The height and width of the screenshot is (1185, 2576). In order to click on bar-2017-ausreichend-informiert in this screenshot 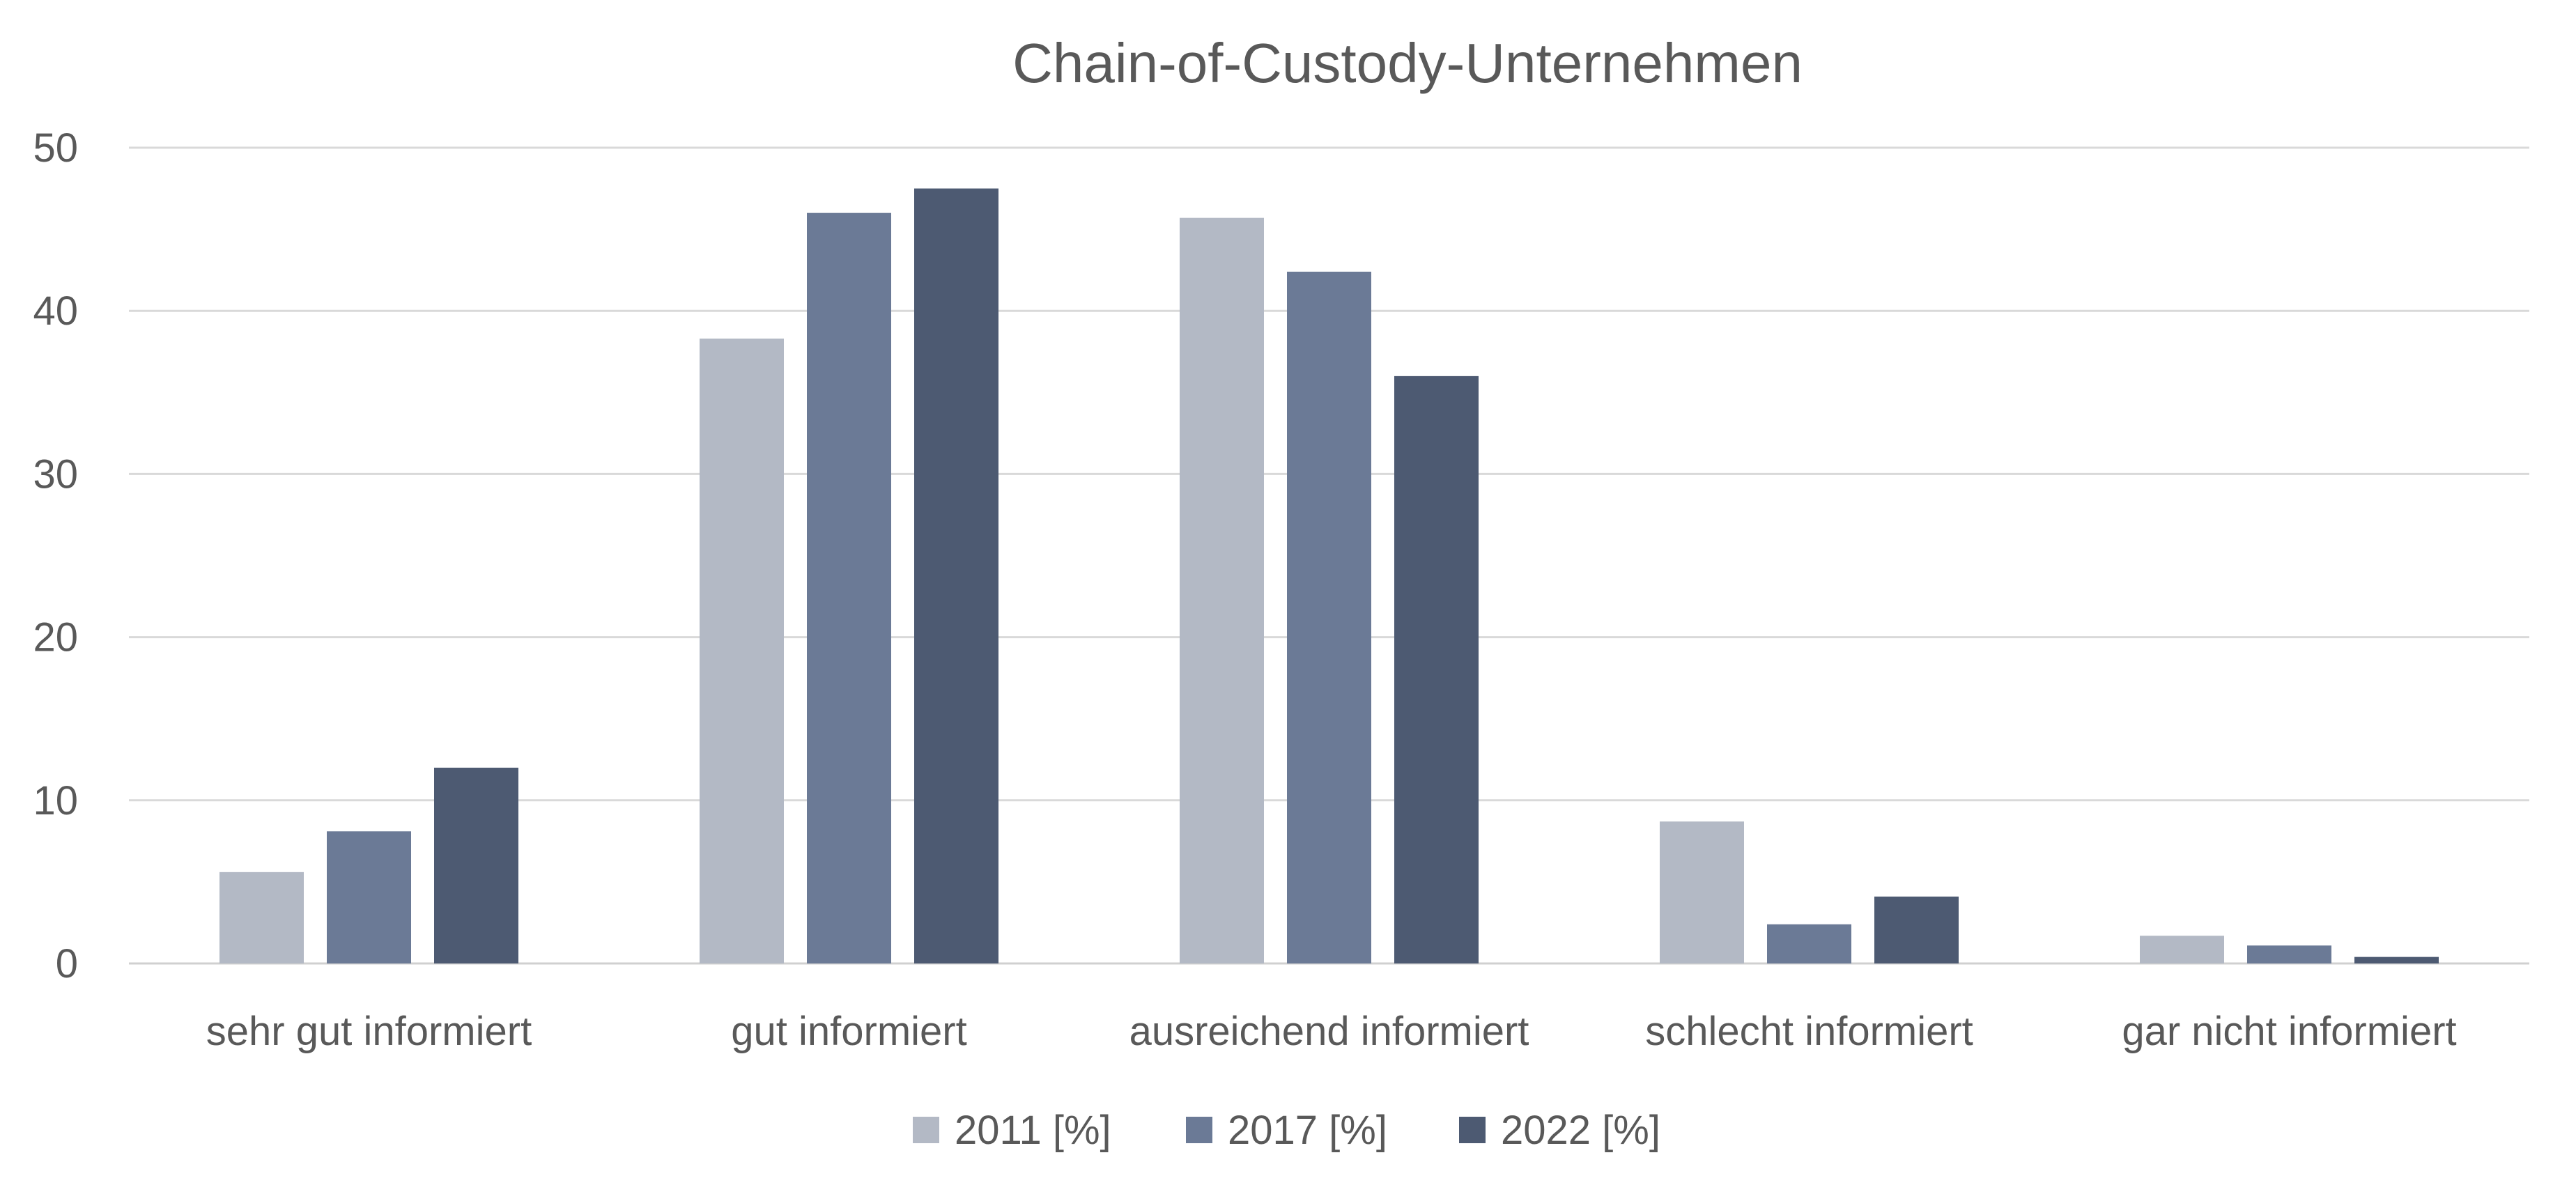, I will do `click(1329, 617)`.